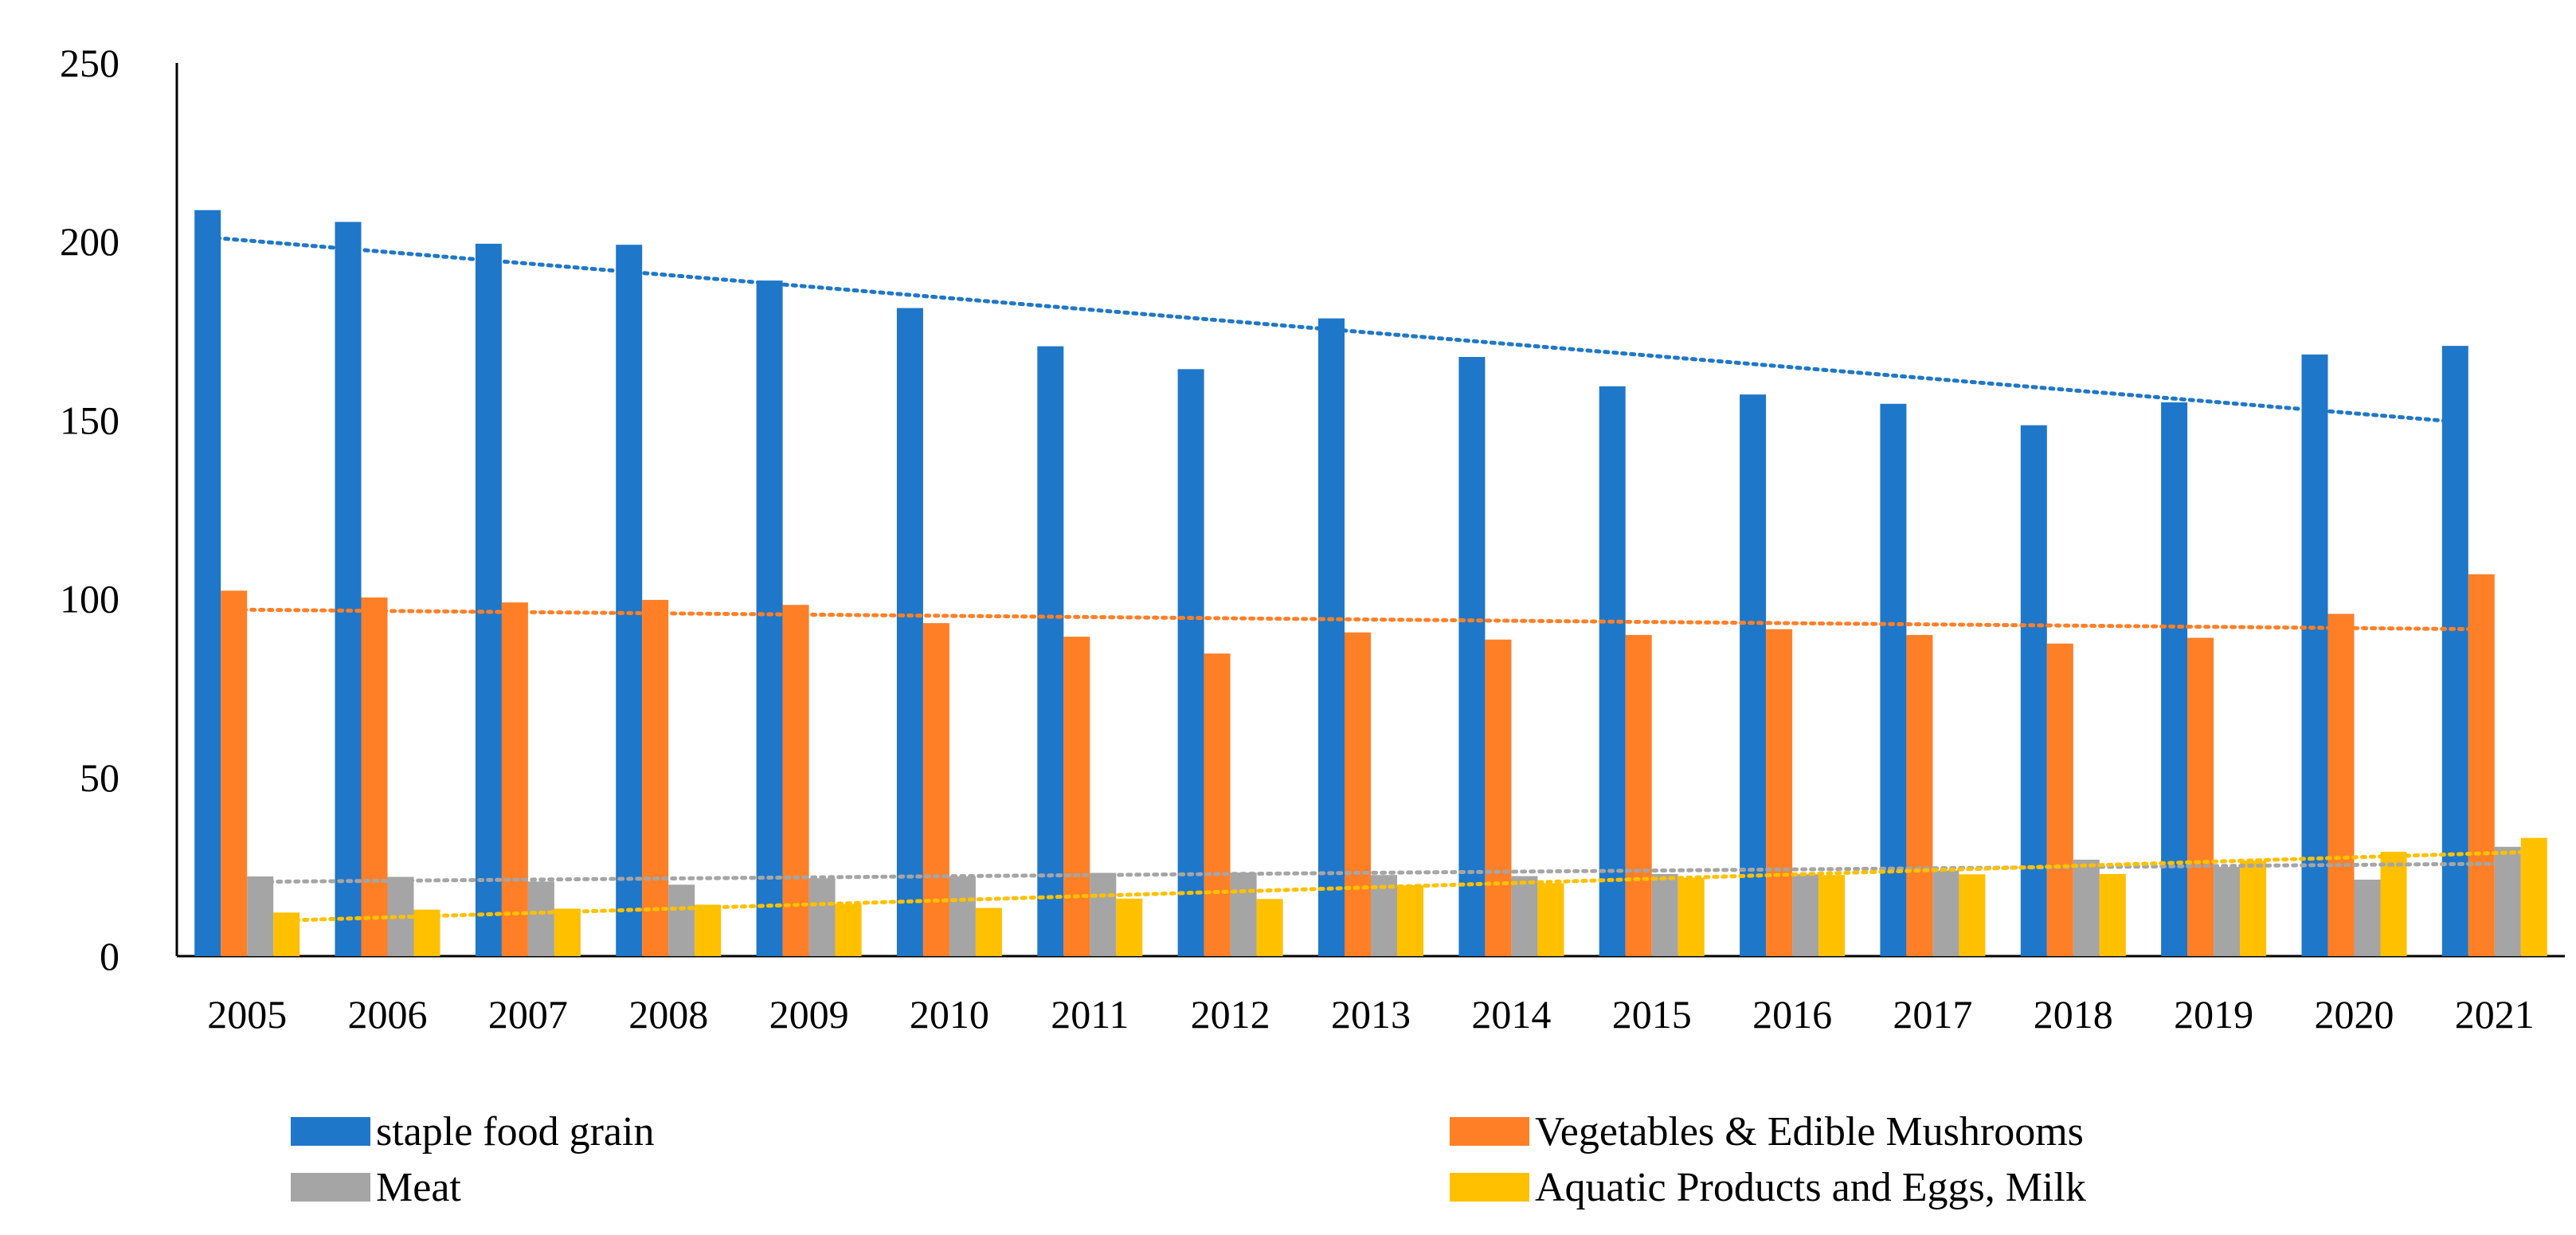  Describe the element at coordinates (2495, 1014) in the screenshot. I see `x-tick-label: 2021` at that location.